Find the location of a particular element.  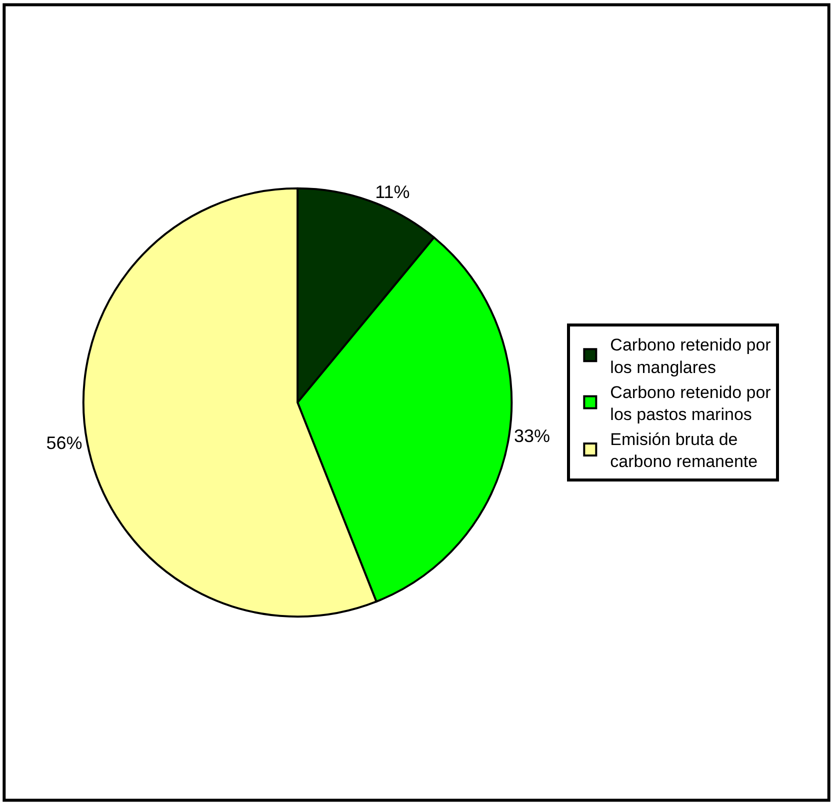

data-label: 56% is located at coordinates (64, 442).